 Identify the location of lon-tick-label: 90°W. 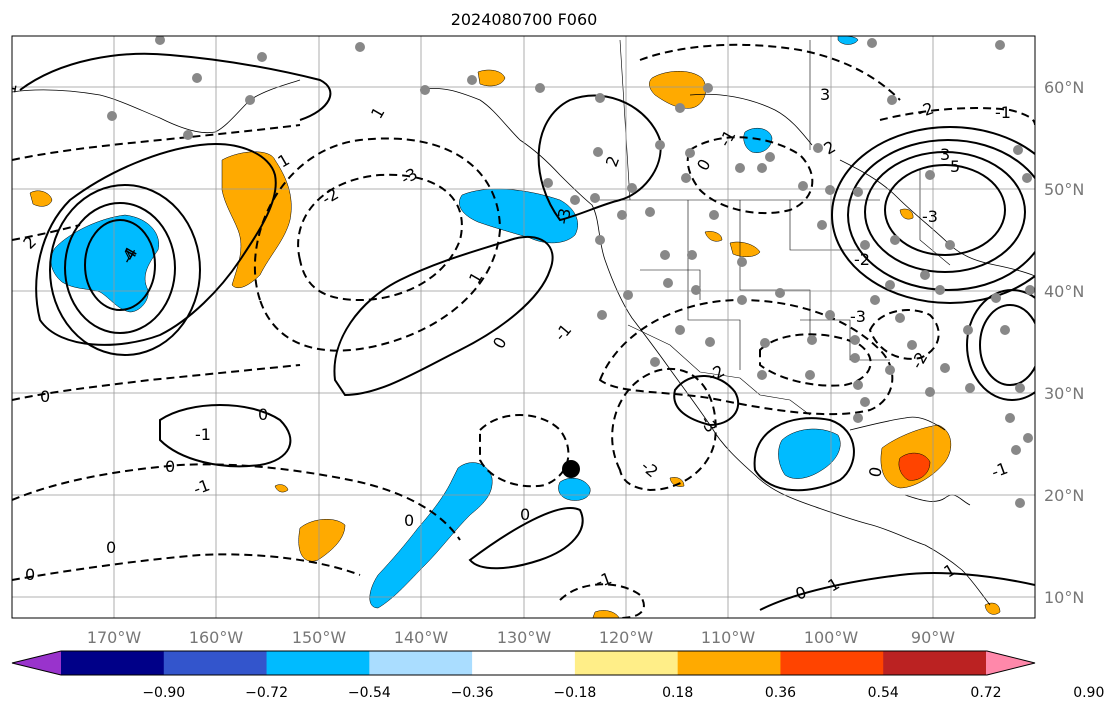
(933, 637).